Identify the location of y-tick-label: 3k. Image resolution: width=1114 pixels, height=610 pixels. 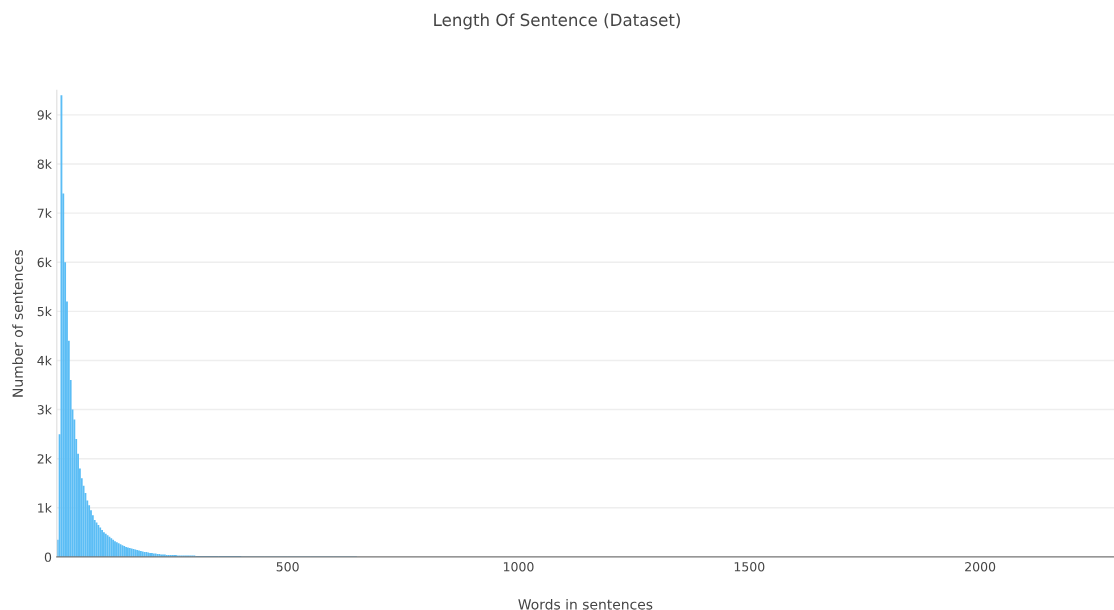
(44, 409).